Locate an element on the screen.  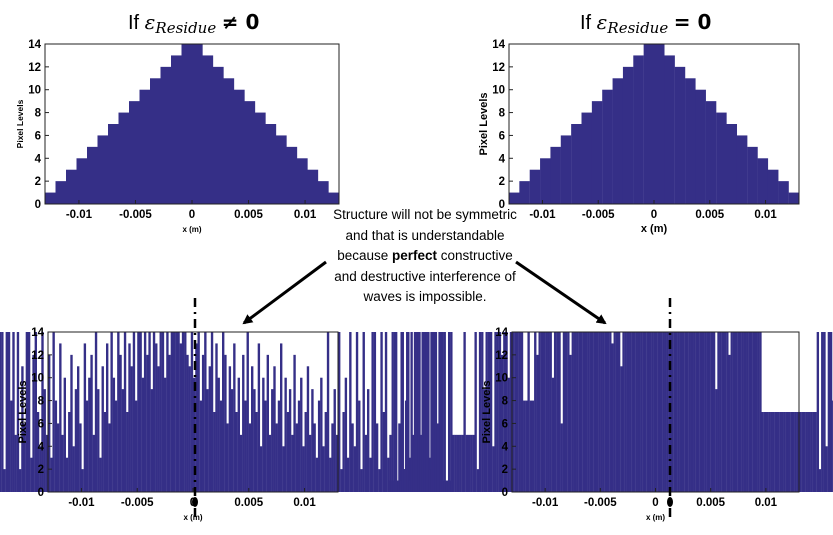
title-right-subscript: Residue is located at coordinates (638, 28).